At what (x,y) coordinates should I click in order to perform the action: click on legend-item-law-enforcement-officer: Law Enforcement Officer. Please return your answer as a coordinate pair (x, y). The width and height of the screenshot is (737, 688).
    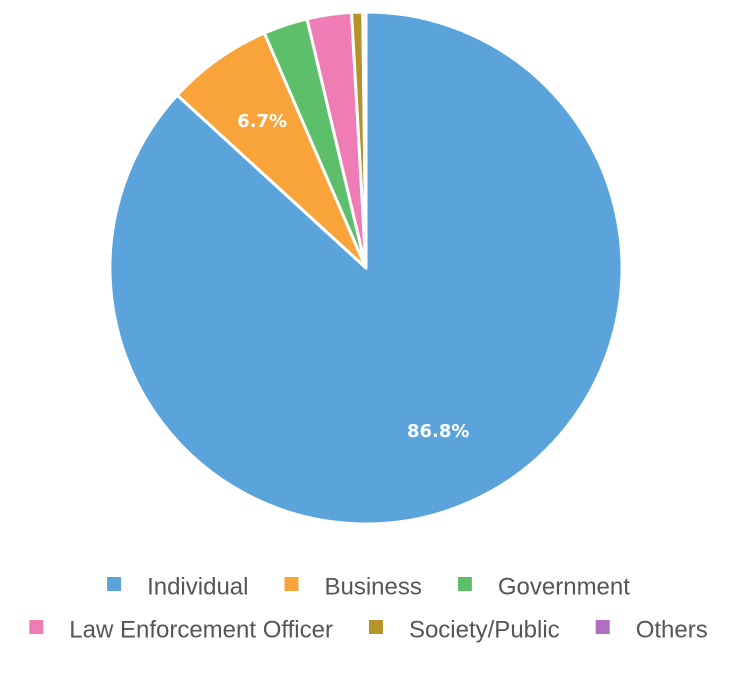
    Looking at the image, I should click on (181, 629).